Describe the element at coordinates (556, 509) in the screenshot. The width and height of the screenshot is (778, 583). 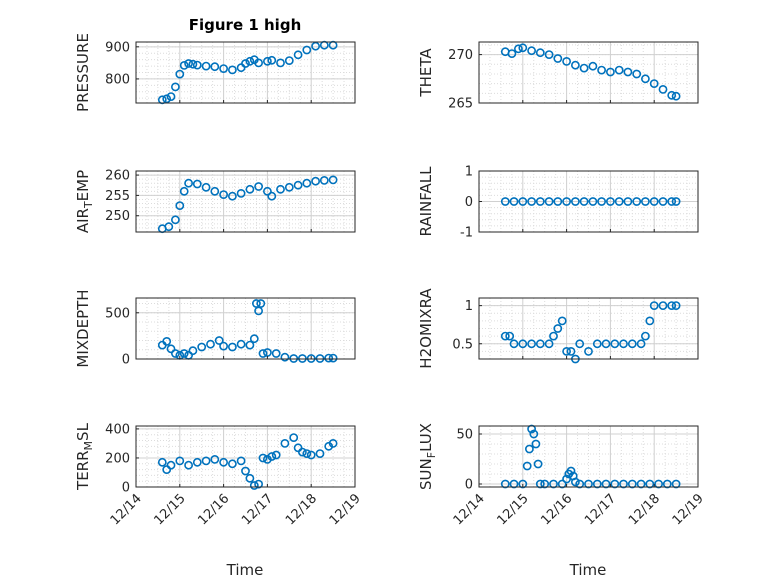
I see `x-tick-label: 12/16` at that location.